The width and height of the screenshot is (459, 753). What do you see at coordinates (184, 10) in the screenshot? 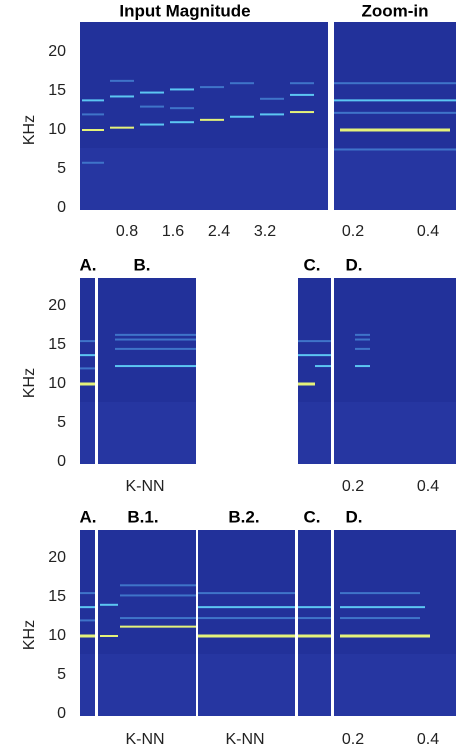
I see `panel-title: Input Magnitude` at bounding box center [184, 10].